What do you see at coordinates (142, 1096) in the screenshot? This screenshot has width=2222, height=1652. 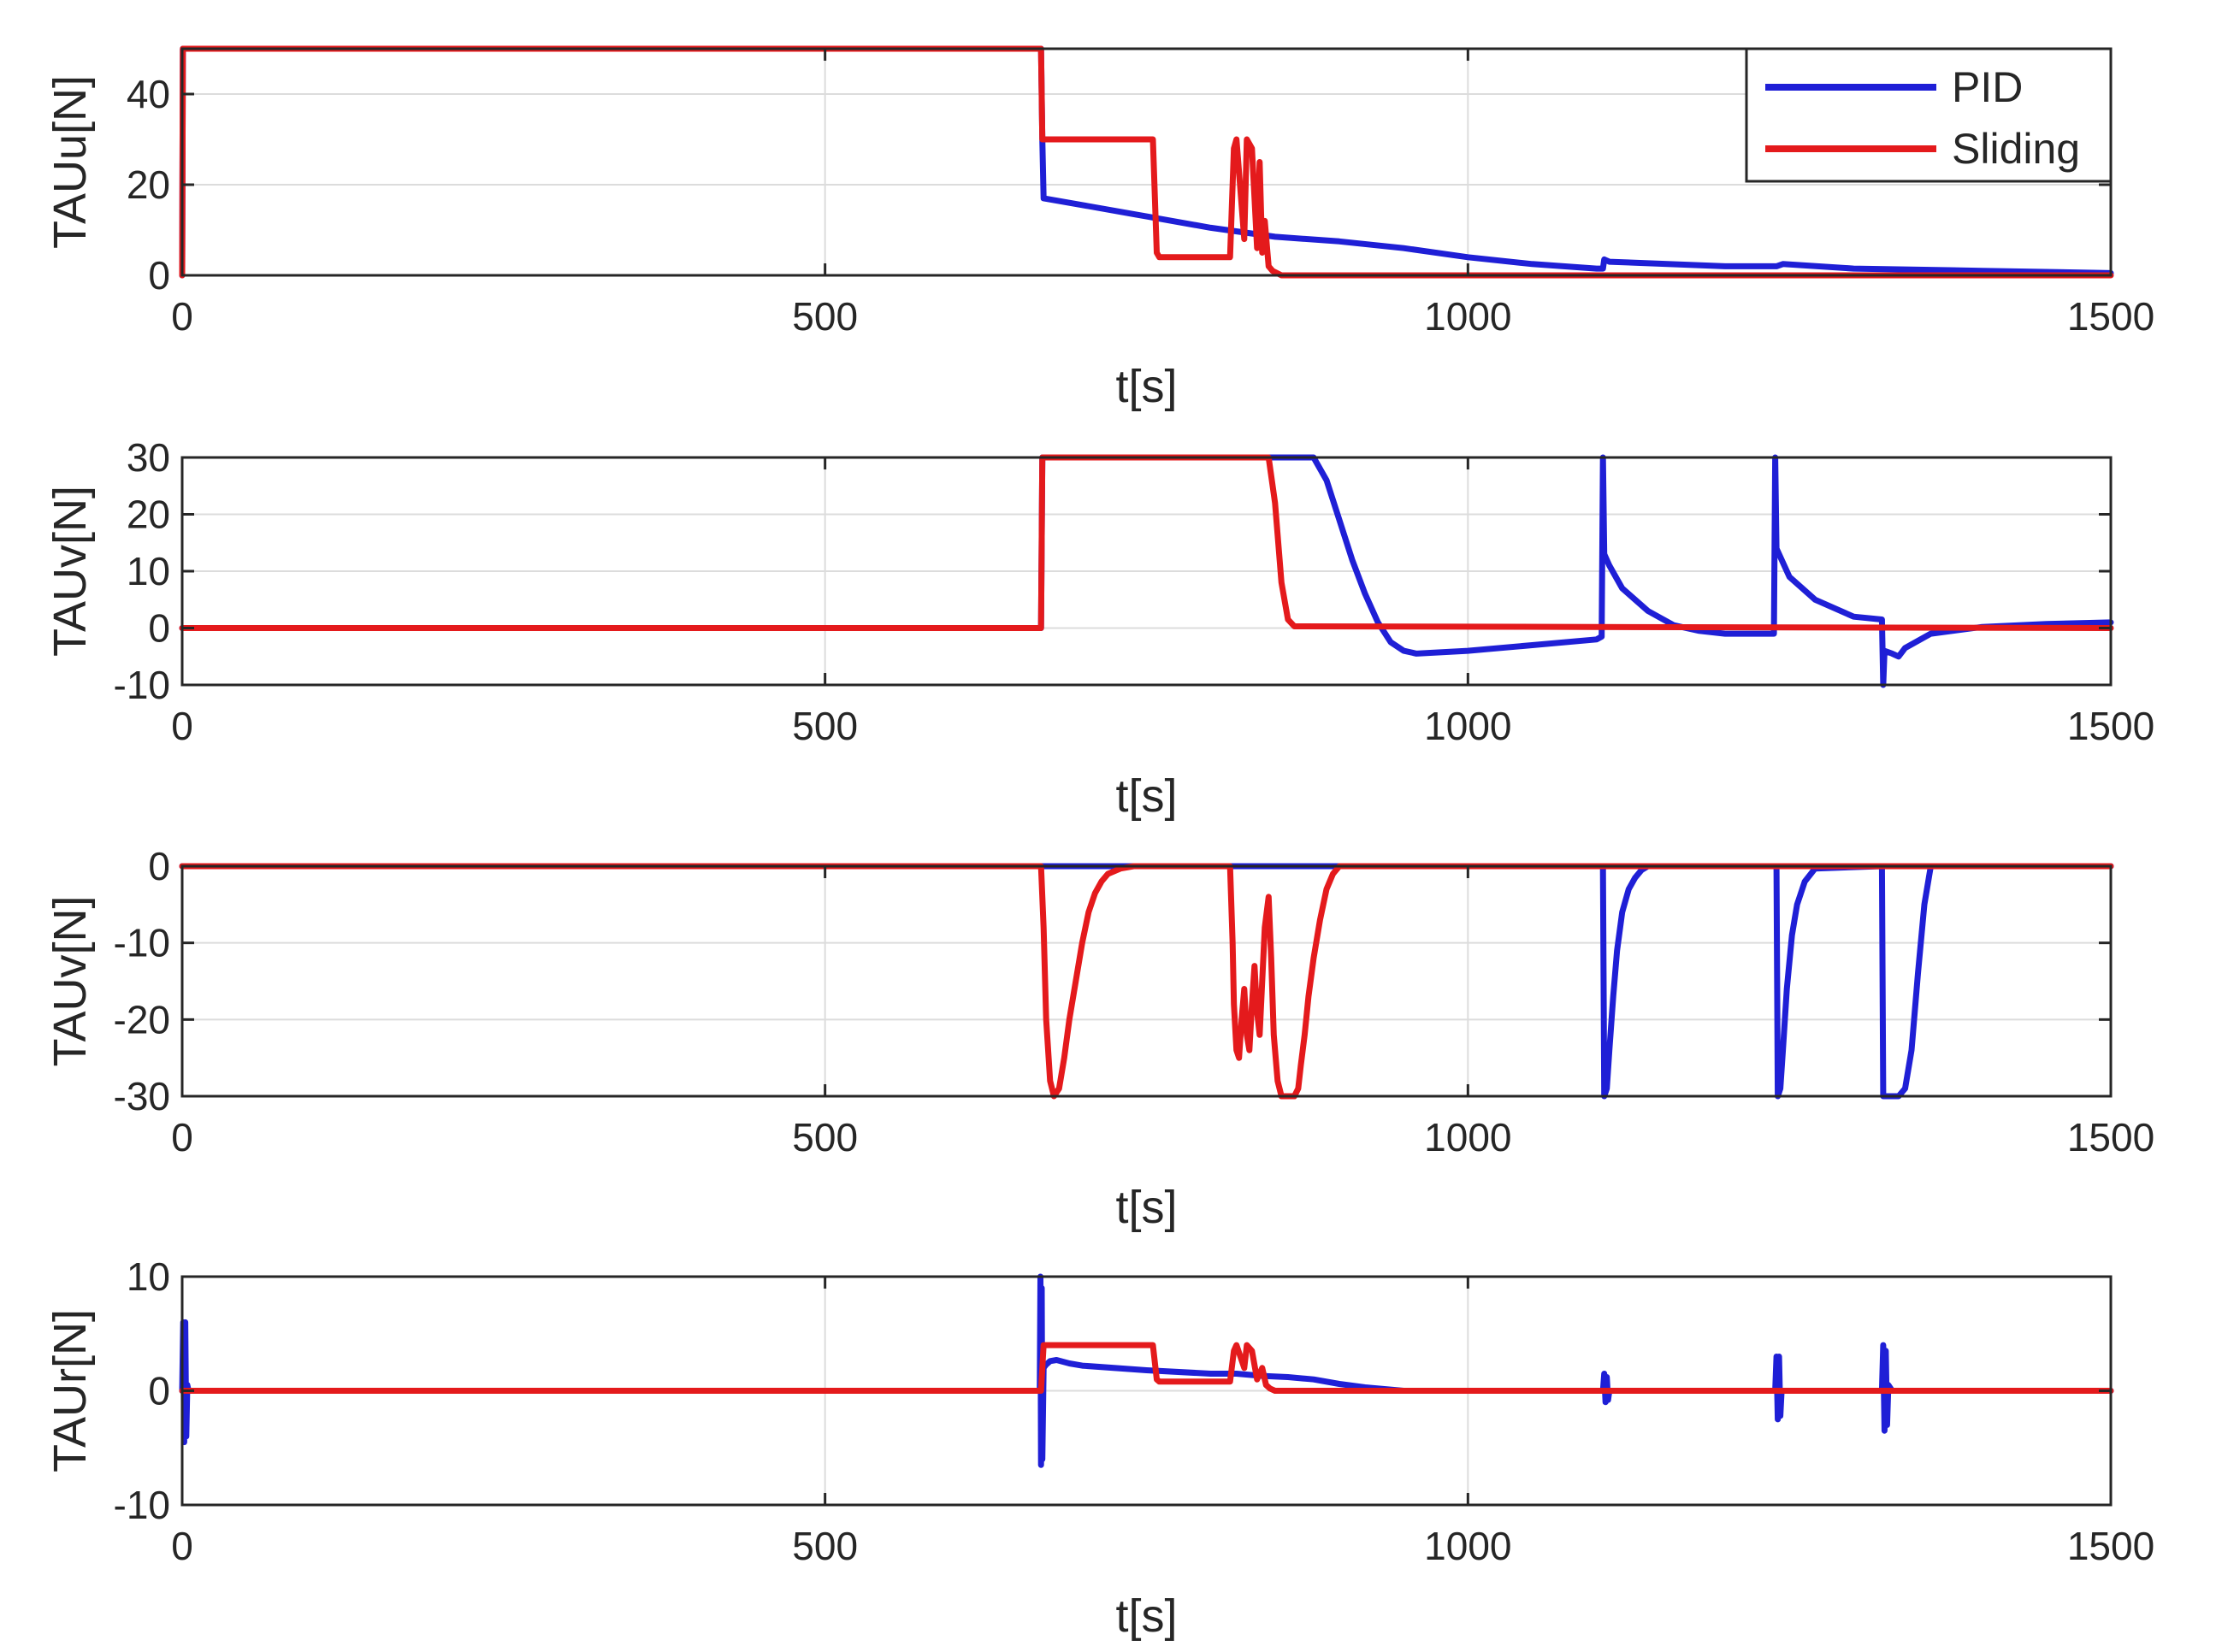 I see `y-tick-label: -30` at bounding box center [142, 1096].